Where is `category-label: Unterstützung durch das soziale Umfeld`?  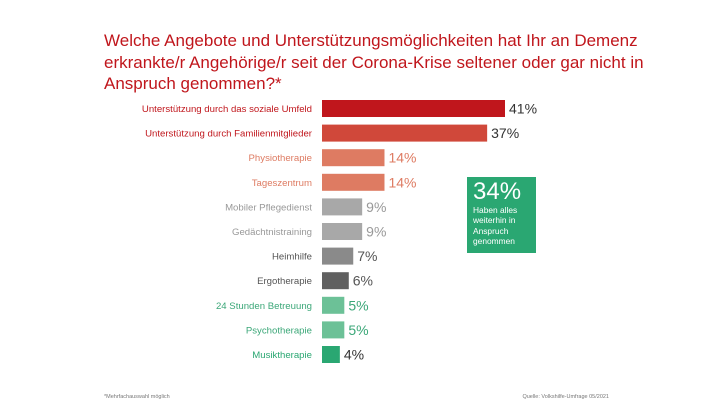
category-label: Unterstützung durch das soziale Umfeld is located at coordinates (227, 109).